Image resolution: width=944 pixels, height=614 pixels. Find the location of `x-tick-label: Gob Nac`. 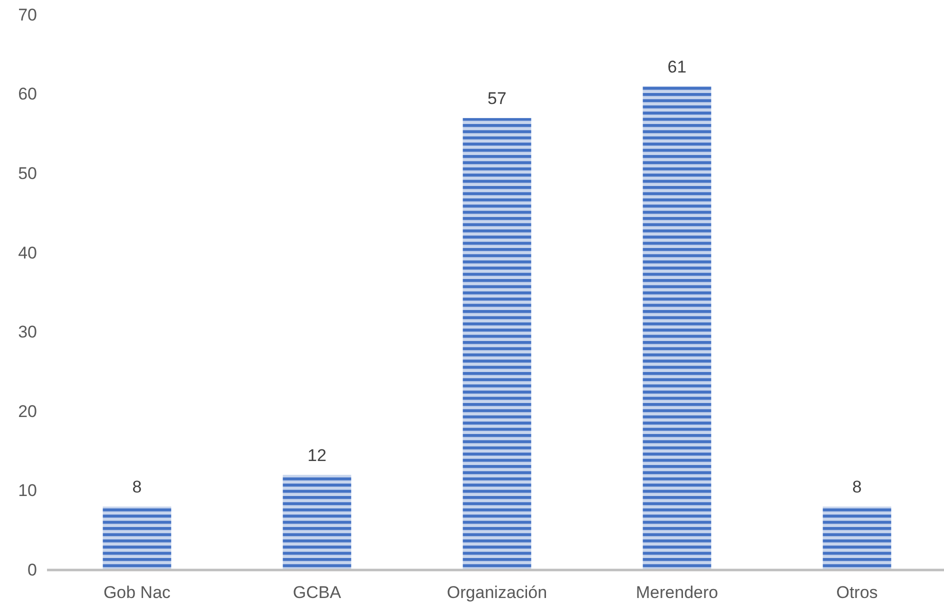

x-tick-label: Gob Nac is located at coordinates (137, 592).